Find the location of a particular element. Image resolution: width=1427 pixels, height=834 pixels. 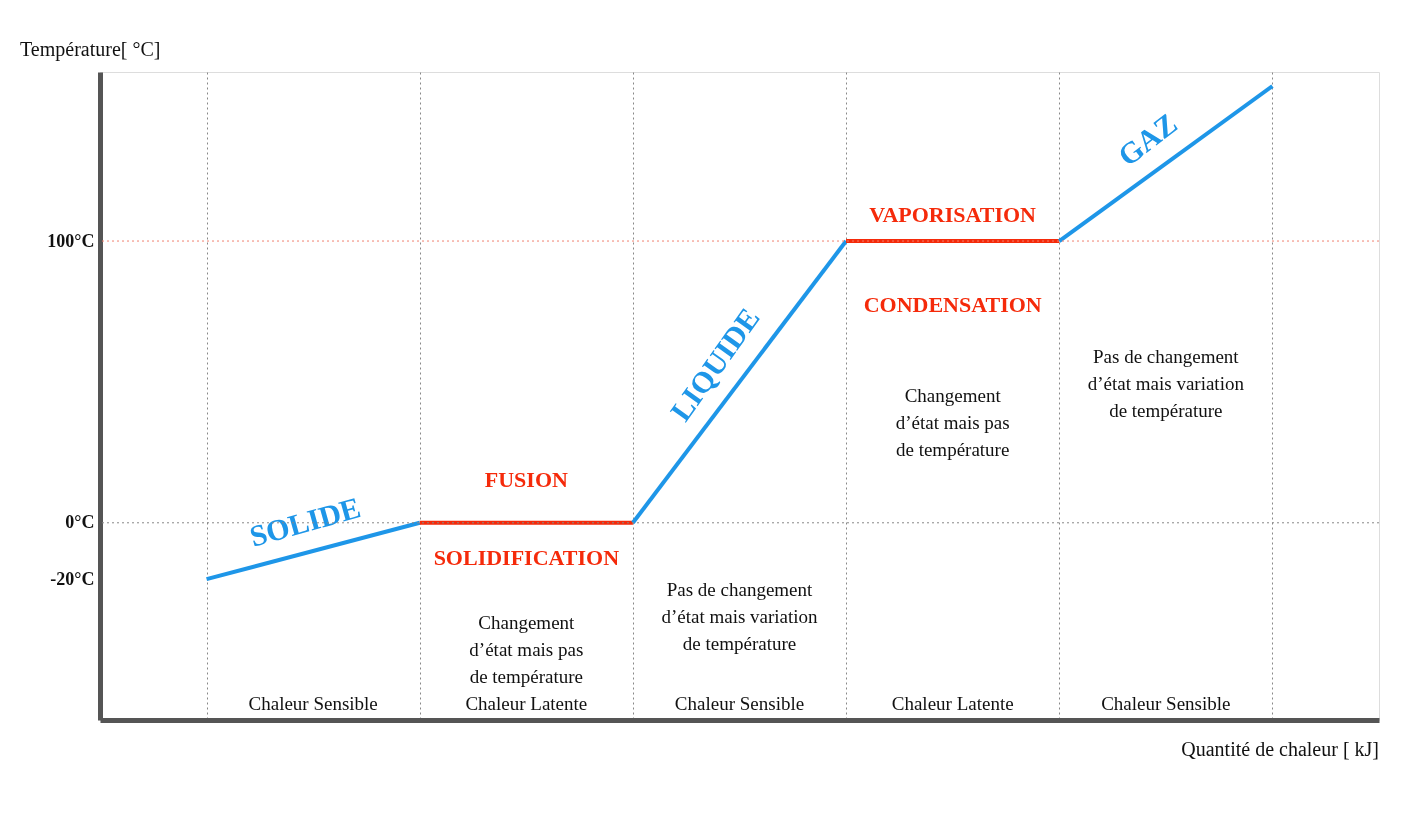

y-tick-label: 100°C is located at coordinates (71, 240).